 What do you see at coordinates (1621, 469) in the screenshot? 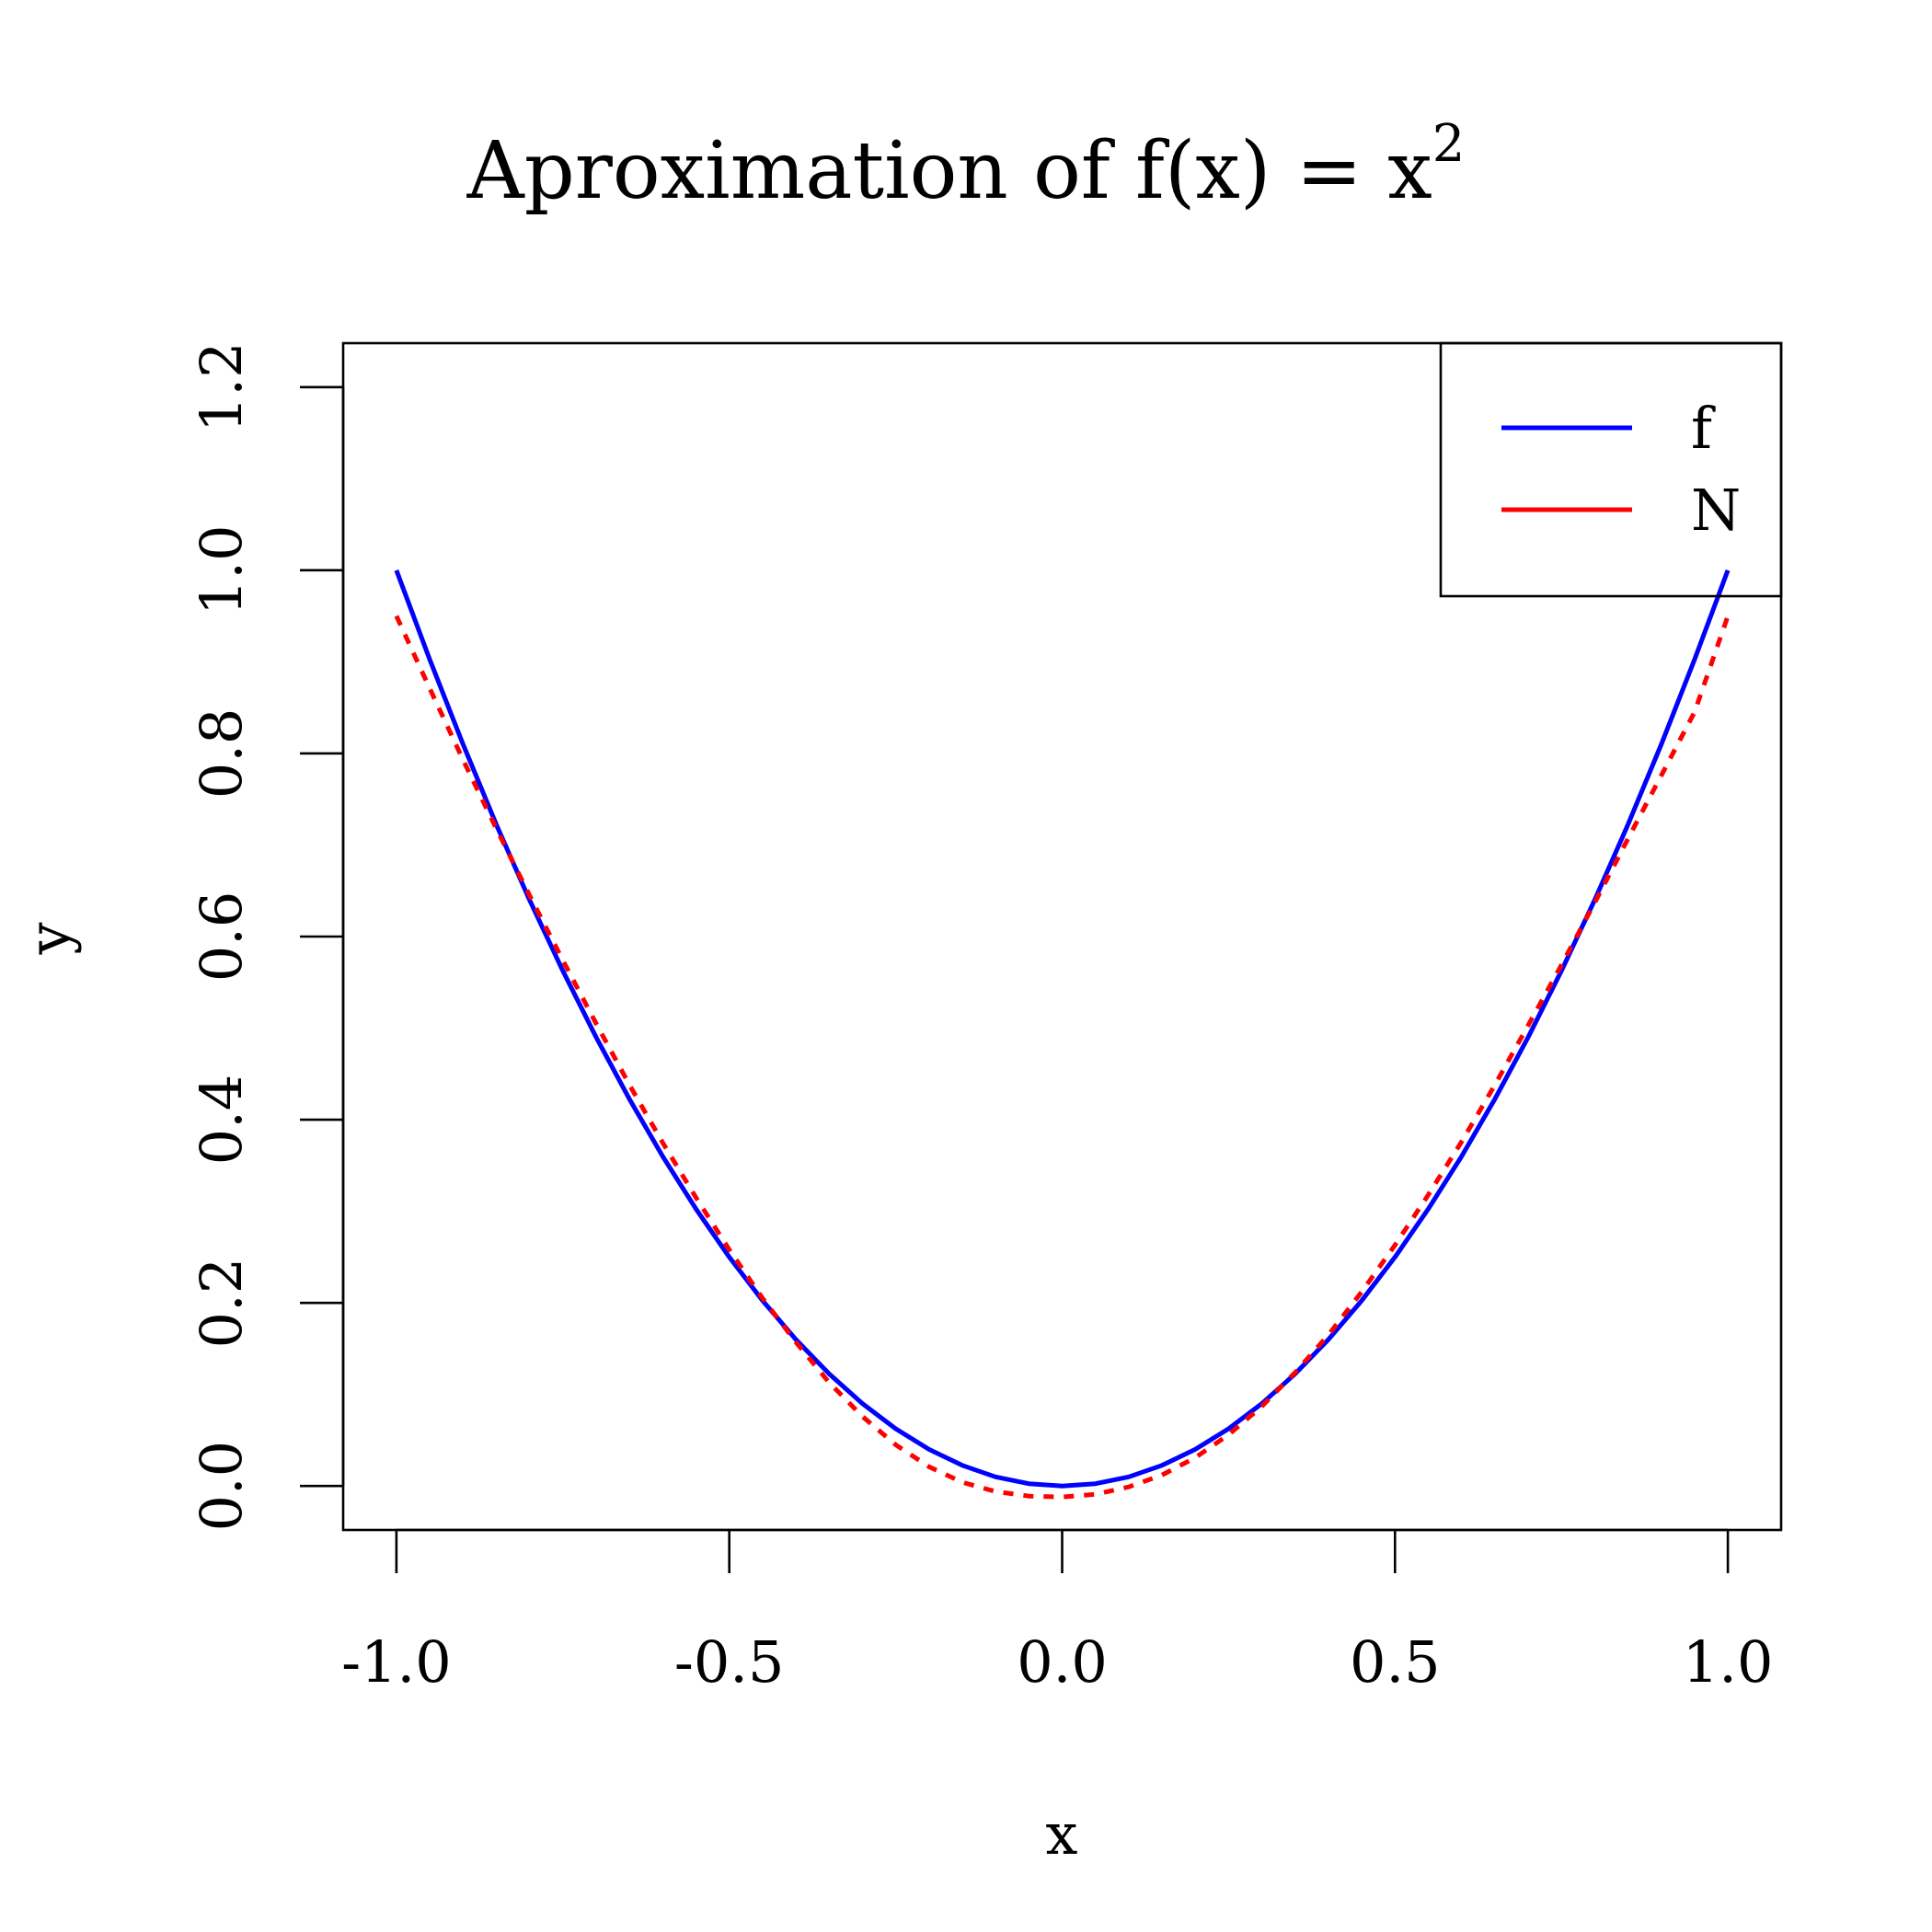
I see `legend-items: fN` at bounding box center [1621, 469].